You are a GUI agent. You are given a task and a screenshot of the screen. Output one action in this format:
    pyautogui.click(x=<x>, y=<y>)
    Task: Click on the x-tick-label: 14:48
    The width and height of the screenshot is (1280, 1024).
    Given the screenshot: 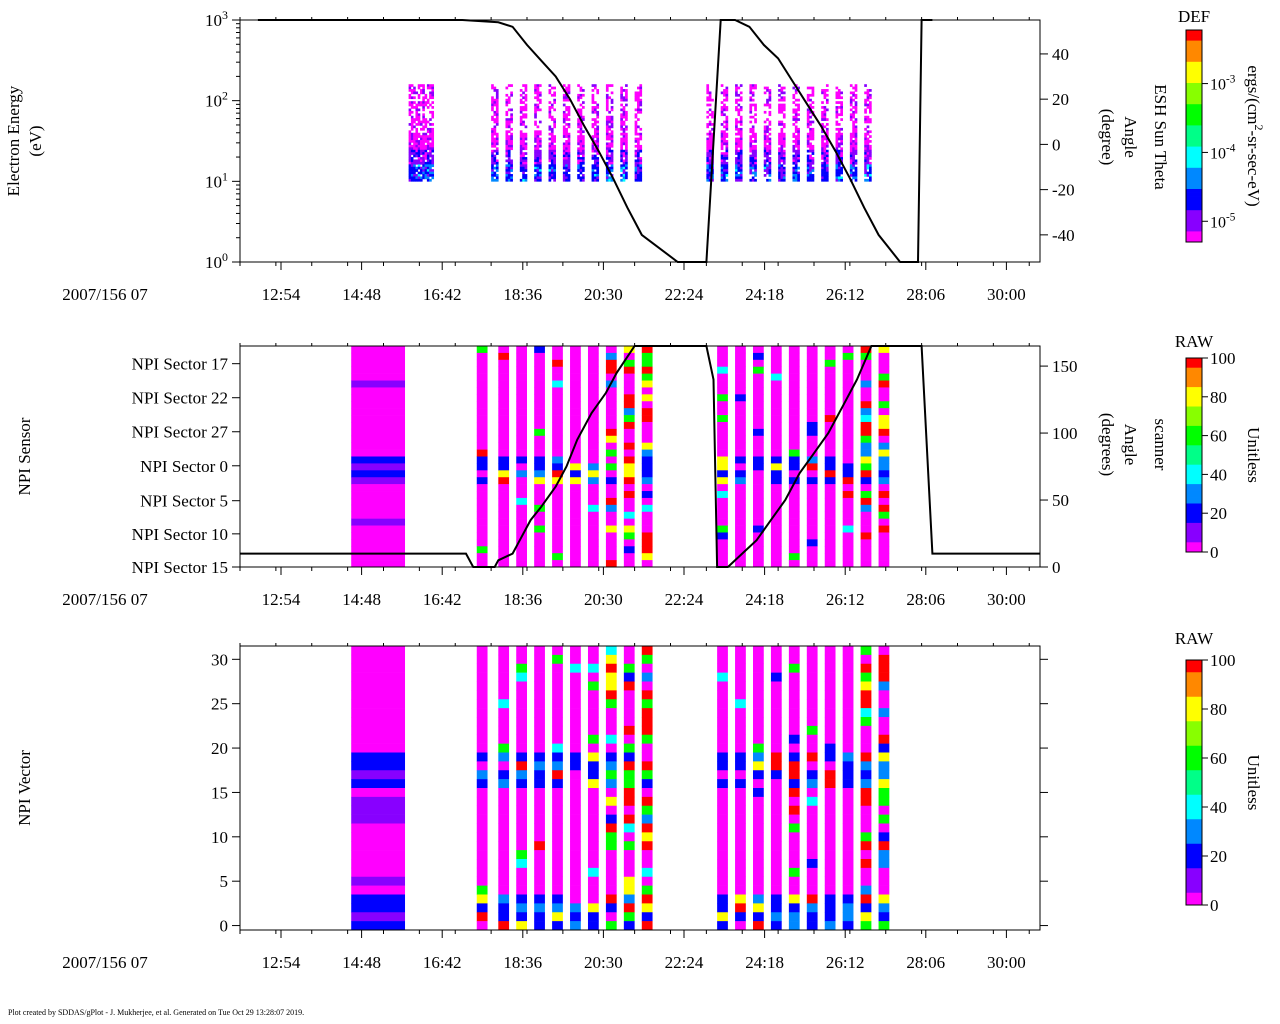 What is the action you would take?
    pyautogui.click(x=361, y=962)
    